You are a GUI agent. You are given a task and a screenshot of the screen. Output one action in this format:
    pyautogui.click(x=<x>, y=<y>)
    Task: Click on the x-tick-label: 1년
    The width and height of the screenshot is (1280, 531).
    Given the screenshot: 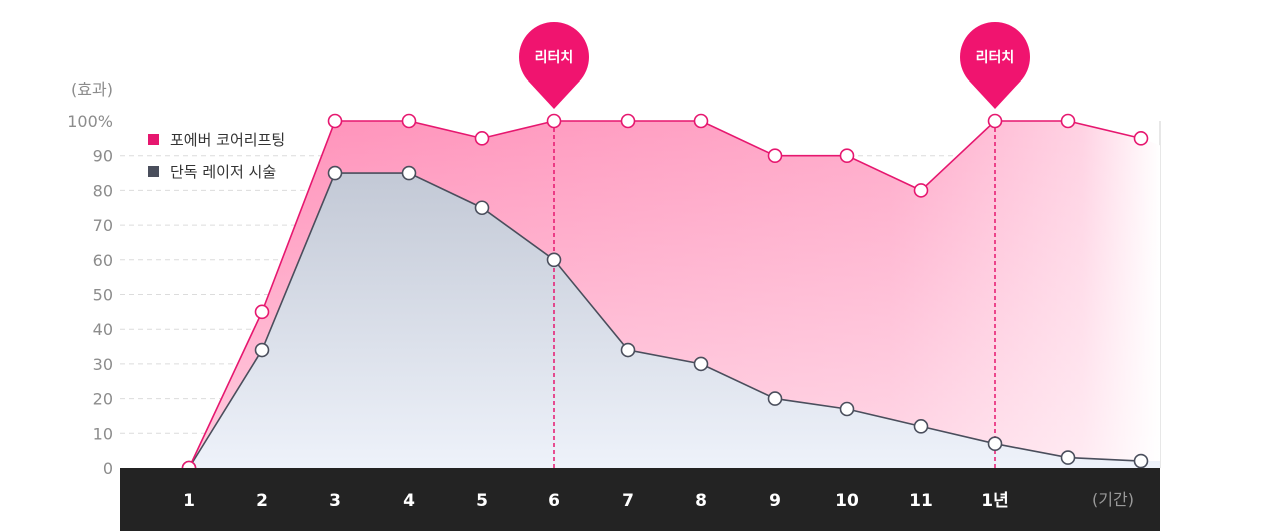 What is the action you would take?
    pyautogui.click(x=994, y=501)
    